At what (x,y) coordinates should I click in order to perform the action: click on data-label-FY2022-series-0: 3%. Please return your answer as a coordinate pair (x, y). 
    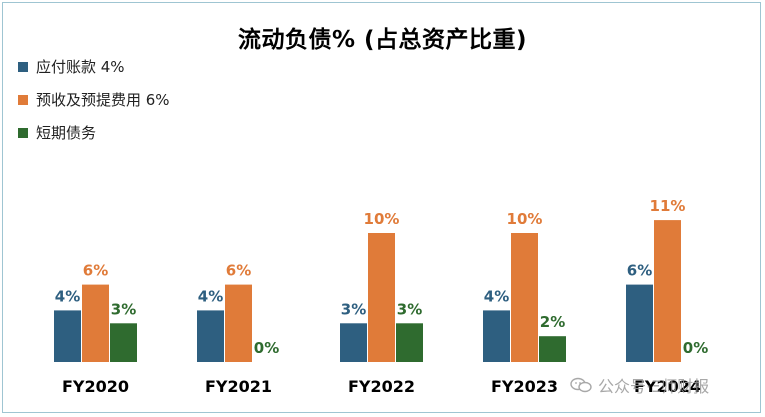
    Looking at the image, I should click on (353, 309).